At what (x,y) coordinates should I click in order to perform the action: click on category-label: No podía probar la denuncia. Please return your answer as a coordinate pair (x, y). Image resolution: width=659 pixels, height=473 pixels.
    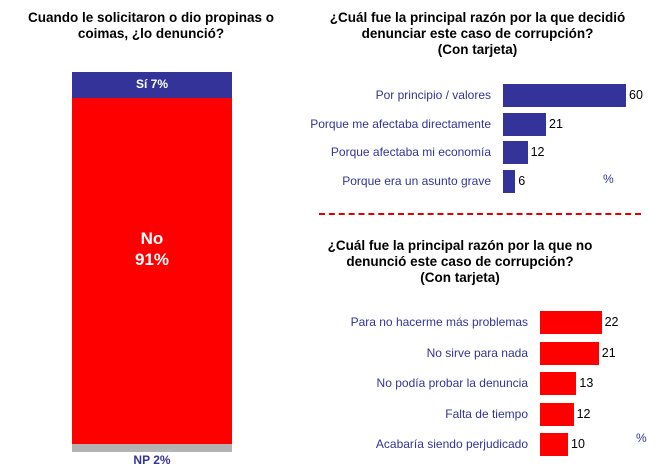
    Looking at the image, I should click on (452, 383).